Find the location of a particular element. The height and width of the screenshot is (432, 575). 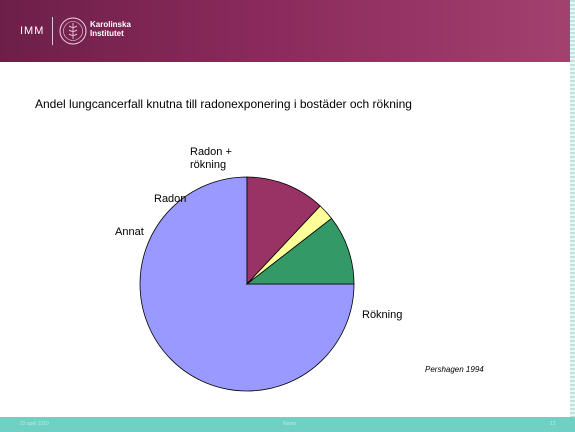

pie-slice-label: Radon is located at coordinates (170, 199).